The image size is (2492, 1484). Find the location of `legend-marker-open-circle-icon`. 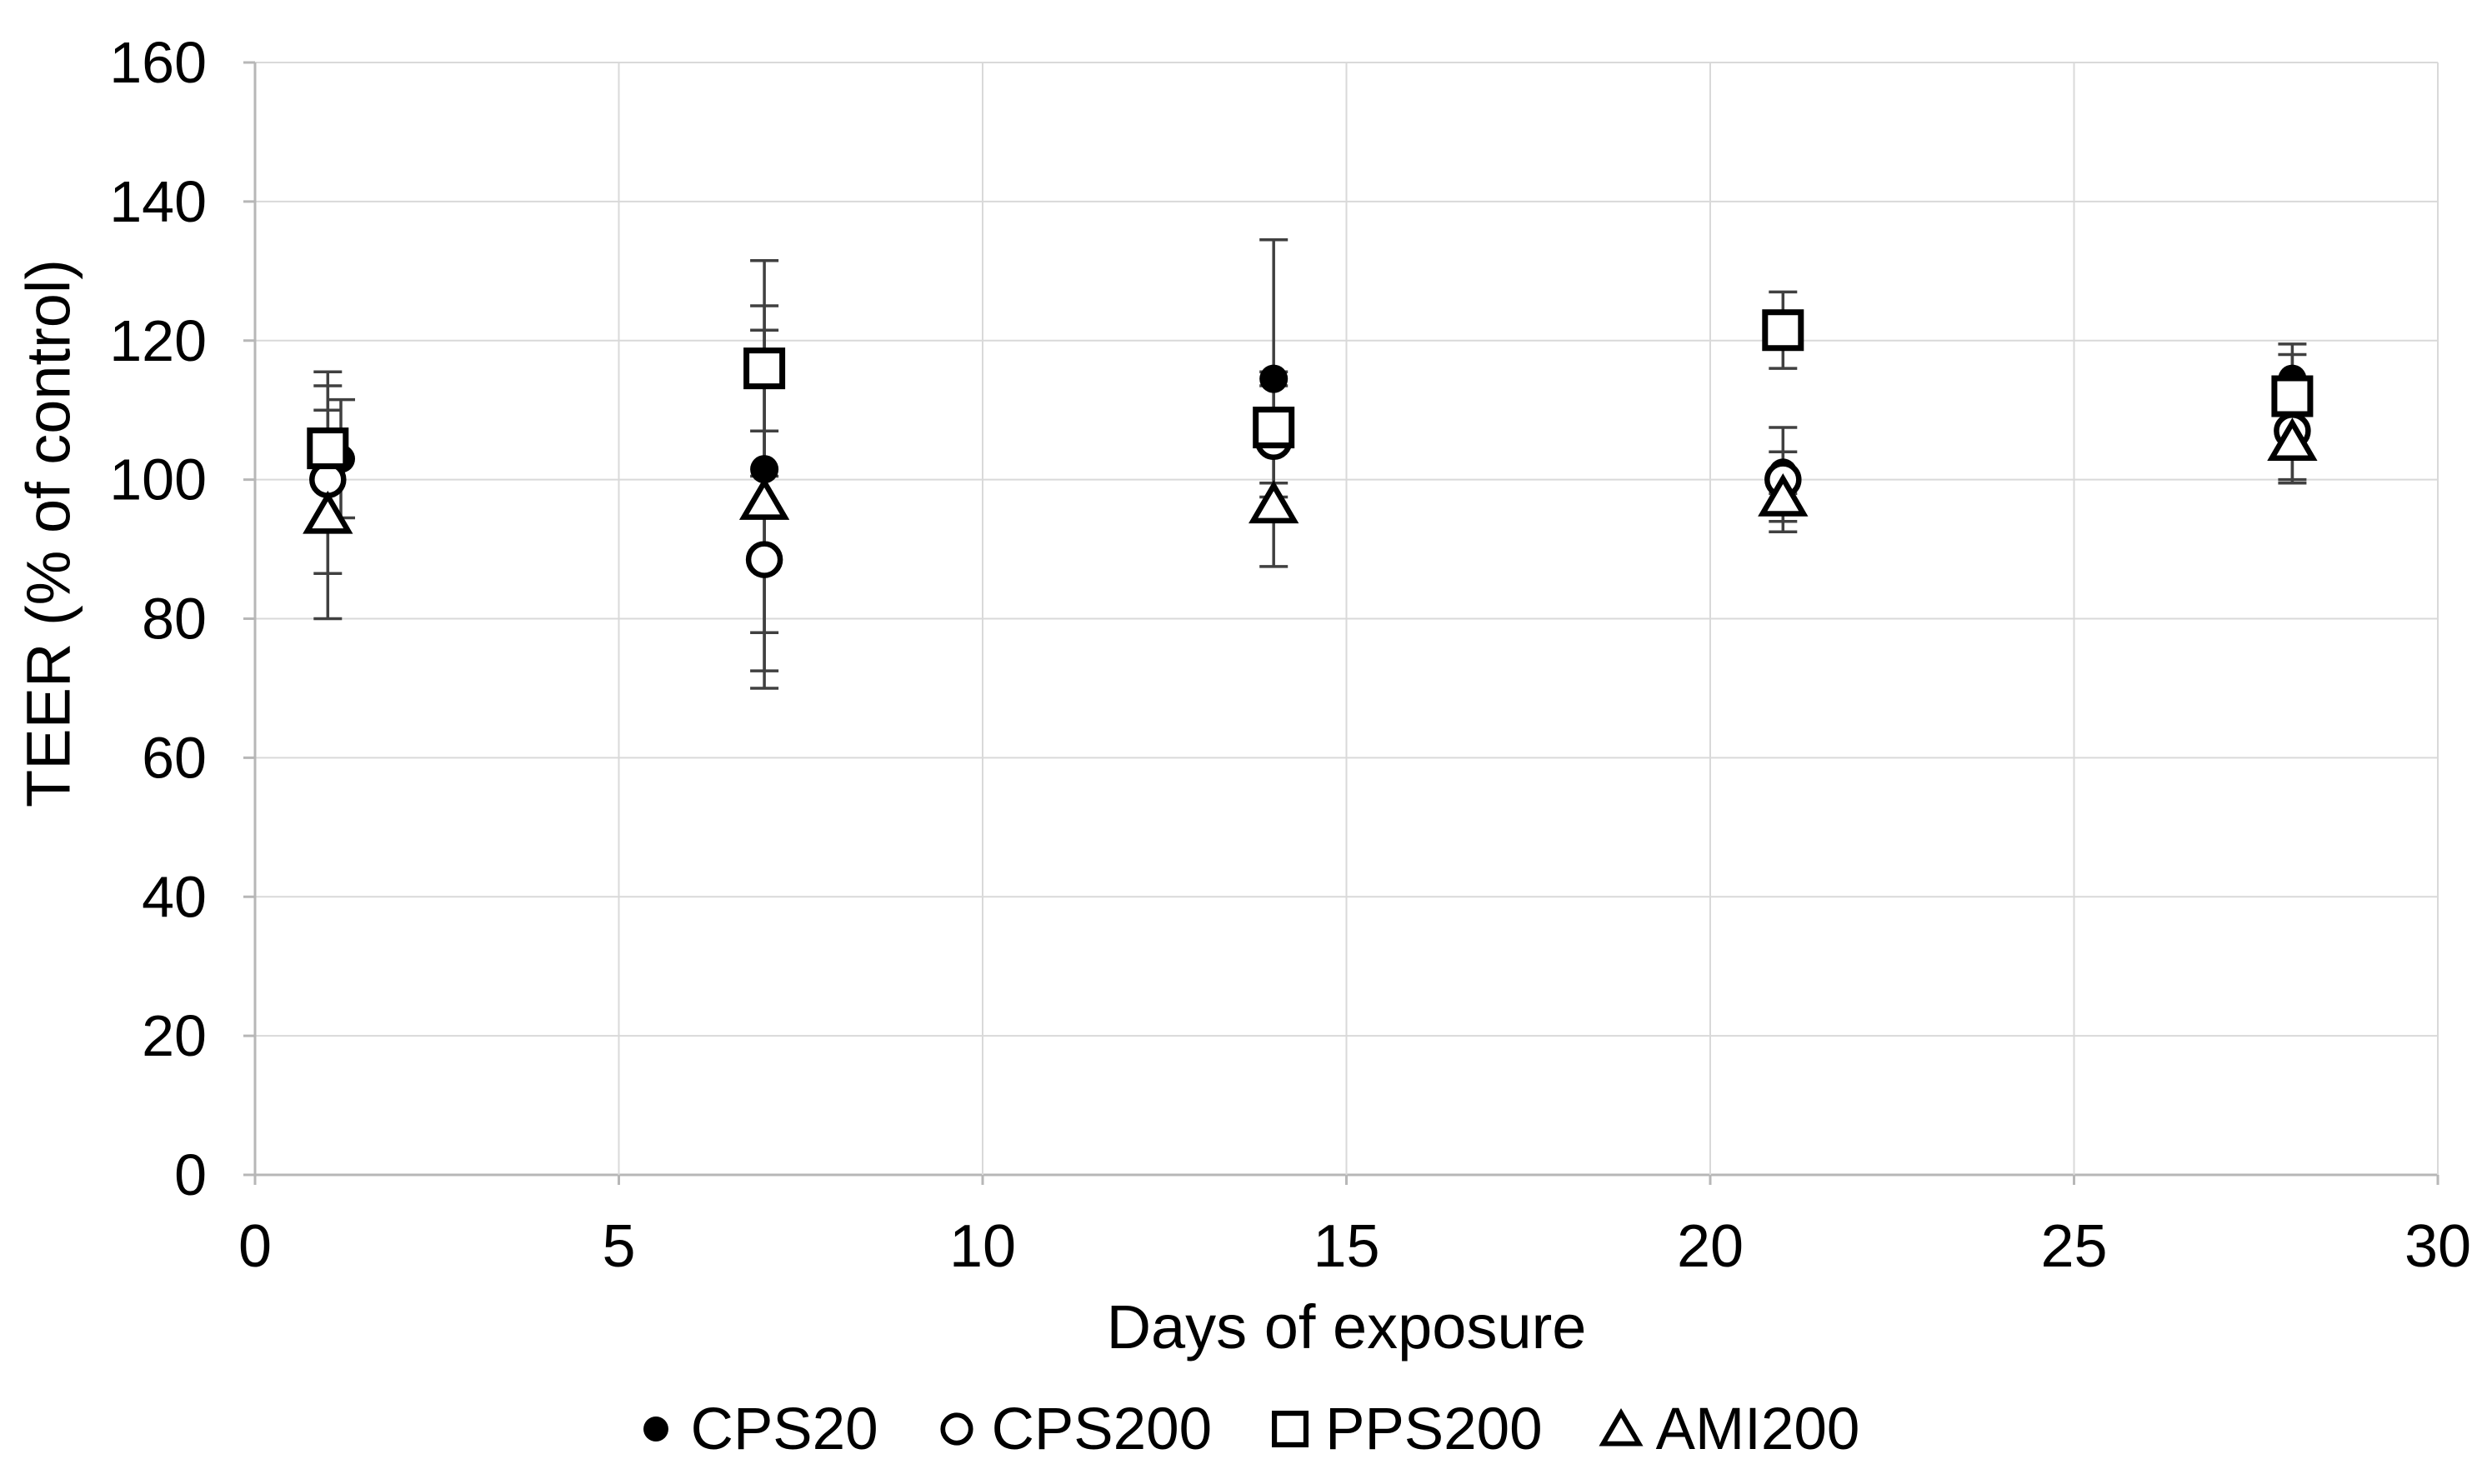

legend-marker-open-circle-icon is located at coordinates (956, 1429).